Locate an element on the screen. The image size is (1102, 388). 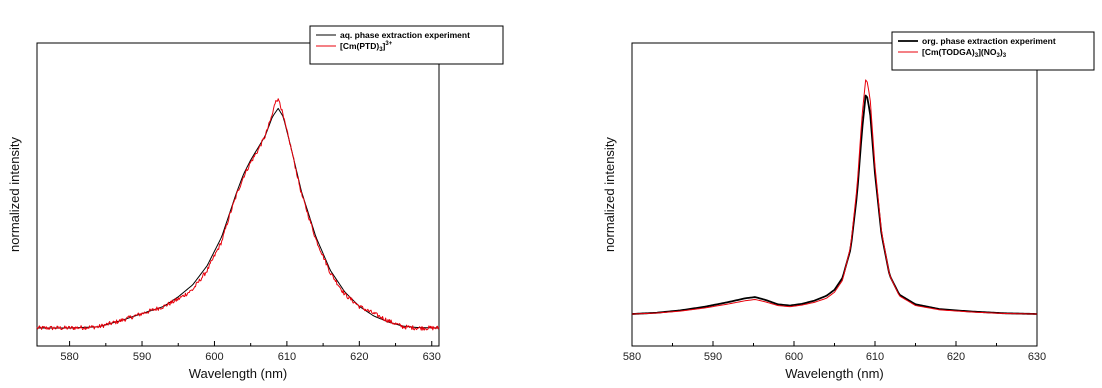
x-tick-label-right-580: 580 is located at coordinates (632, 357).